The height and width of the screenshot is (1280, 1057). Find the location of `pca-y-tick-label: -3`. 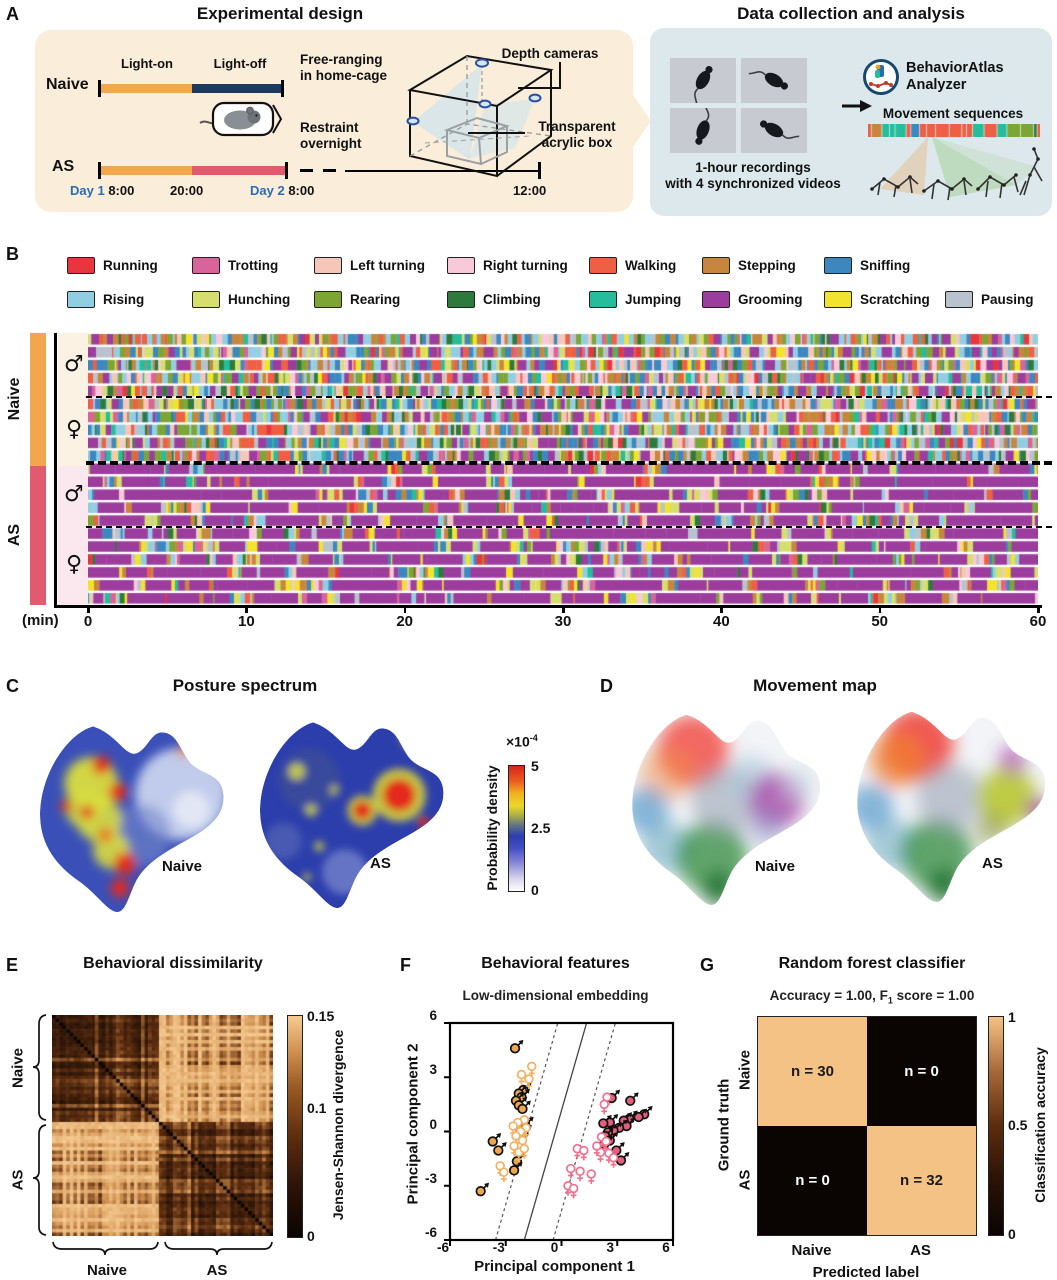

pca-y-tick-label: -3 is located at coordinates (430, 1178).